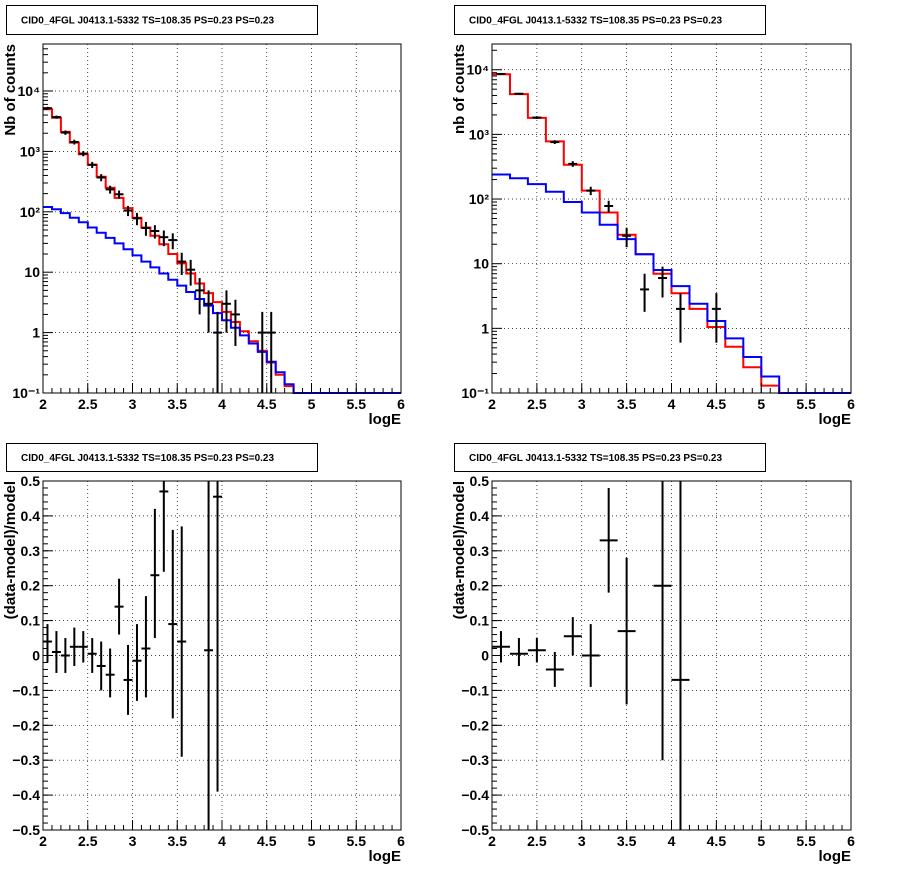 The width and height of the screenshot is (898, 875). I want to click on y-tick-label: 0, so click(485, 656).